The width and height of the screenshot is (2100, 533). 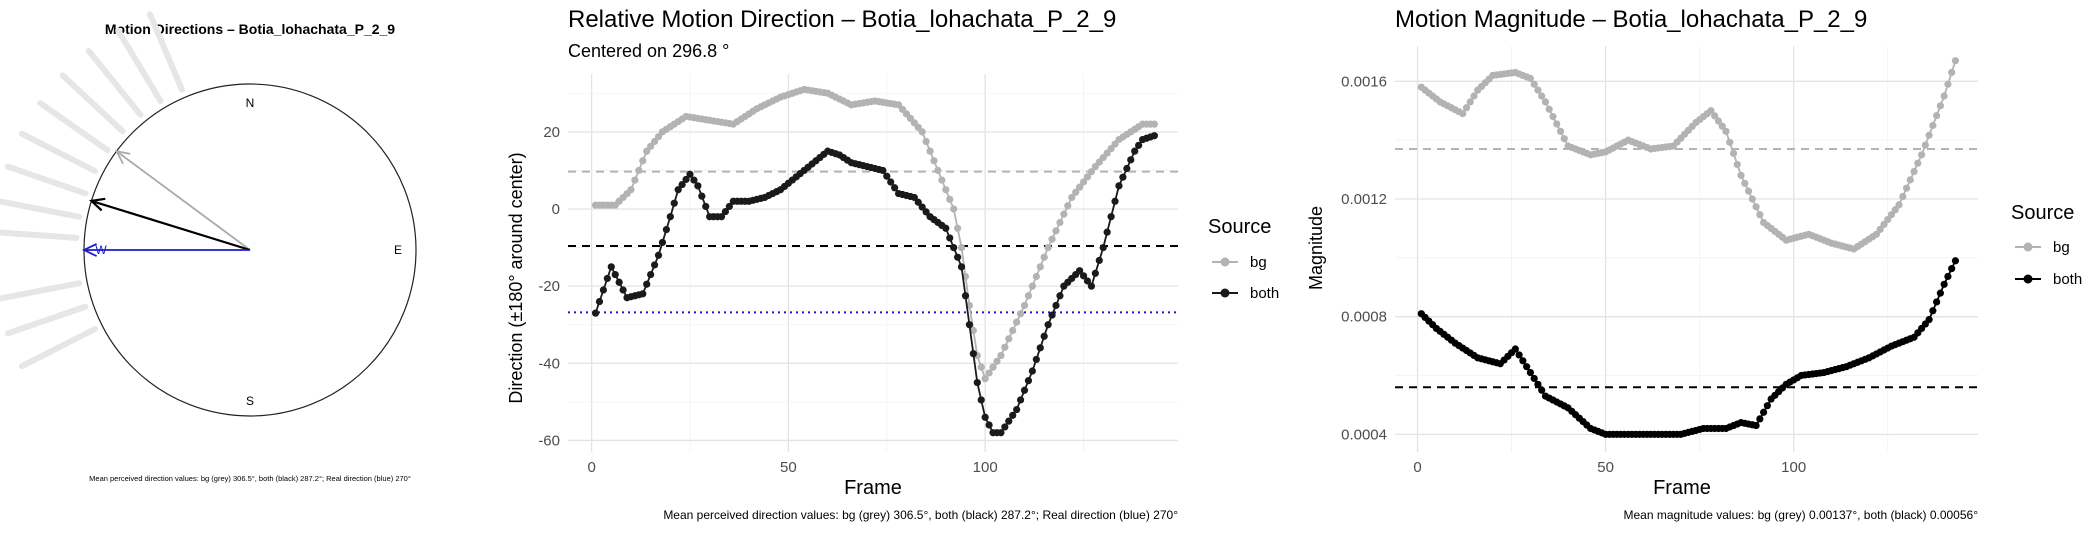 I want to click on magnitude-legend: Source bg both, so click(x=2046, y=245).